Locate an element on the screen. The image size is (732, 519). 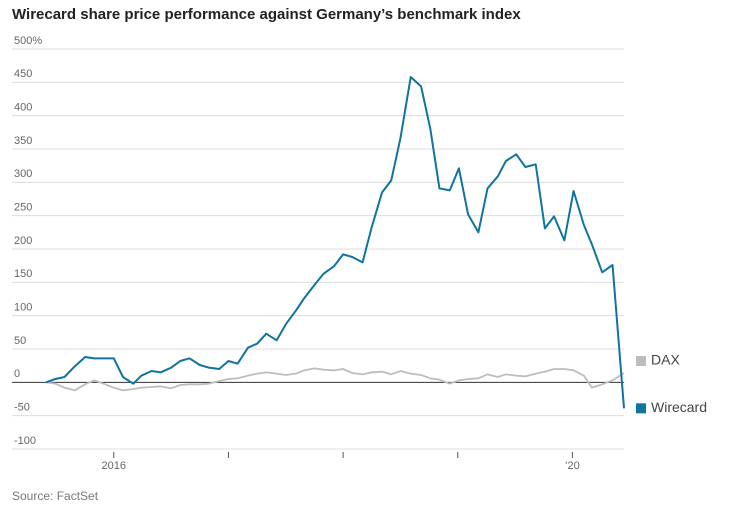
y-tick-label: 250 is located at coordinates (23, 208).